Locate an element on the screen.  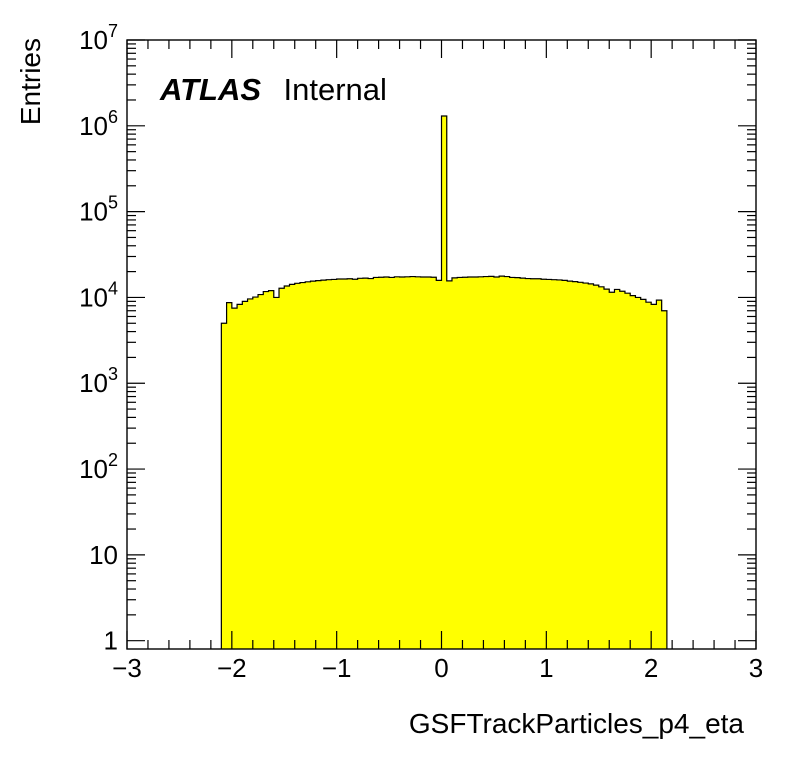
y-tick-label: 10⁵ is located at coordinates (98, 210).